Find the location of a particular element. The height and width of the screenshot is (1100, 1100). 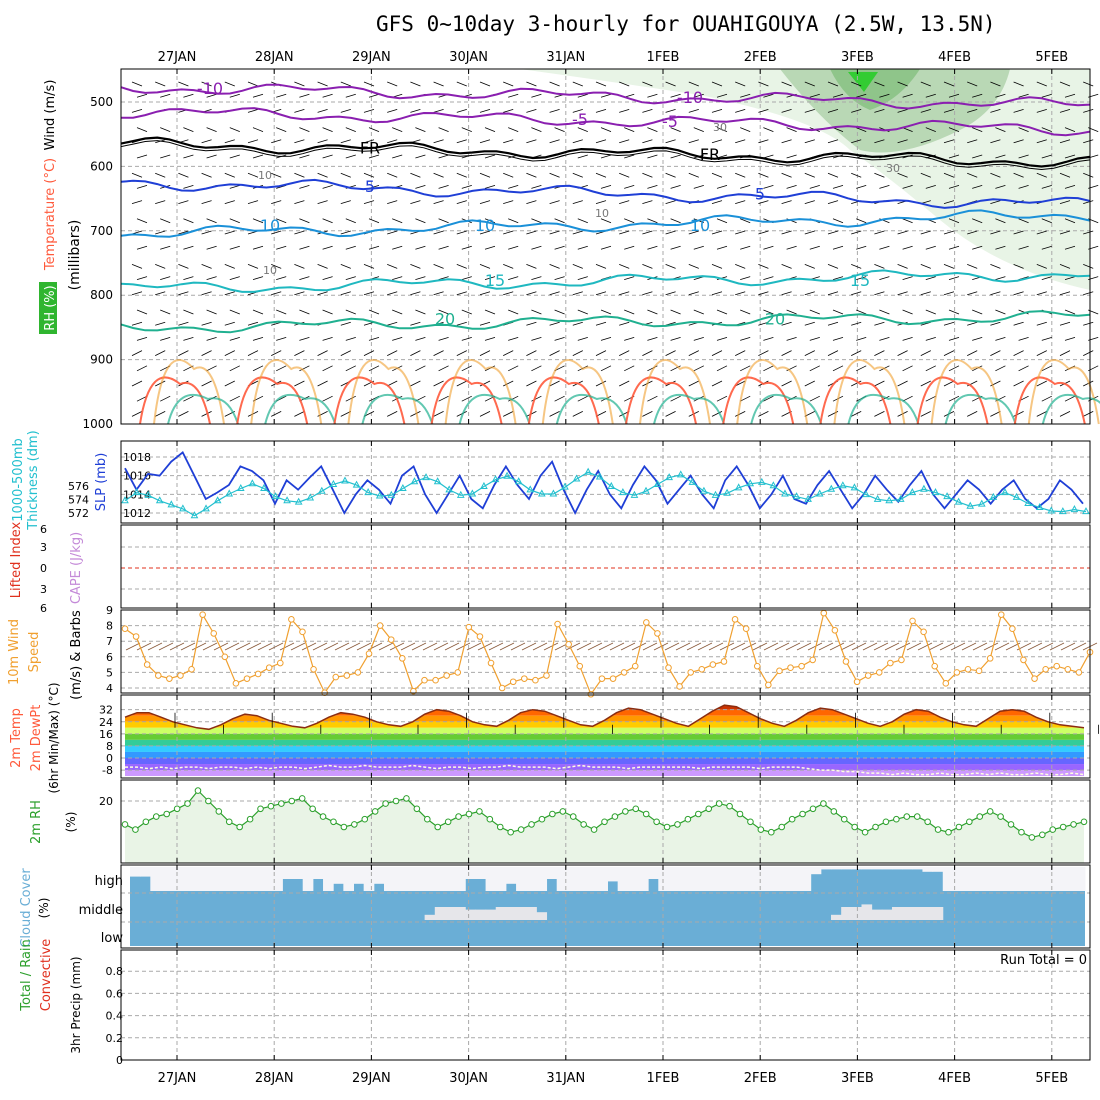

temperature-axis-label: Temperature (°C) is located at coordinates (50, 214).